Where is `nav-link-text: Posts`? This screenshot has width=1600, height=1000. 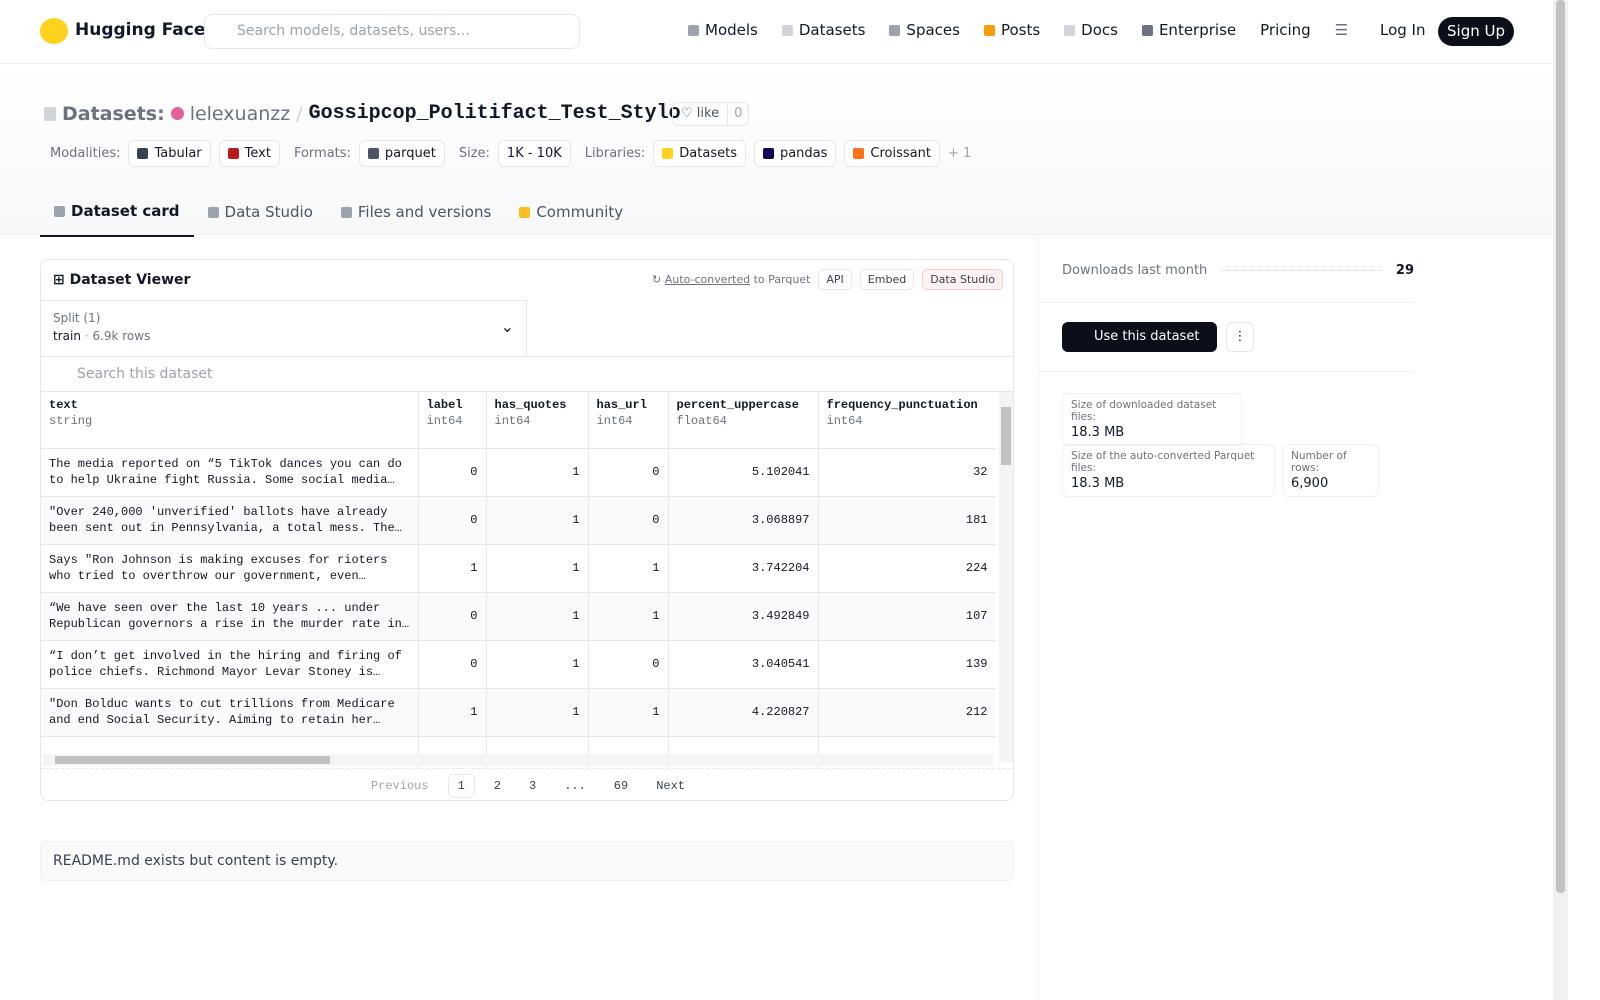 nav-link-text: Posts is located at coordinates (1020, 30).